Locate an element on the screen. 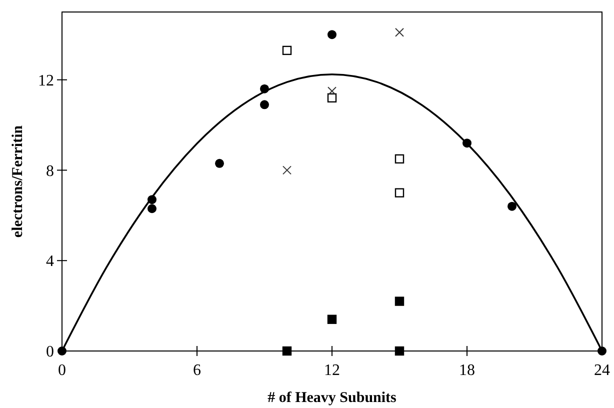  y-tick-label: 0 is located at coordinates (50, 352).